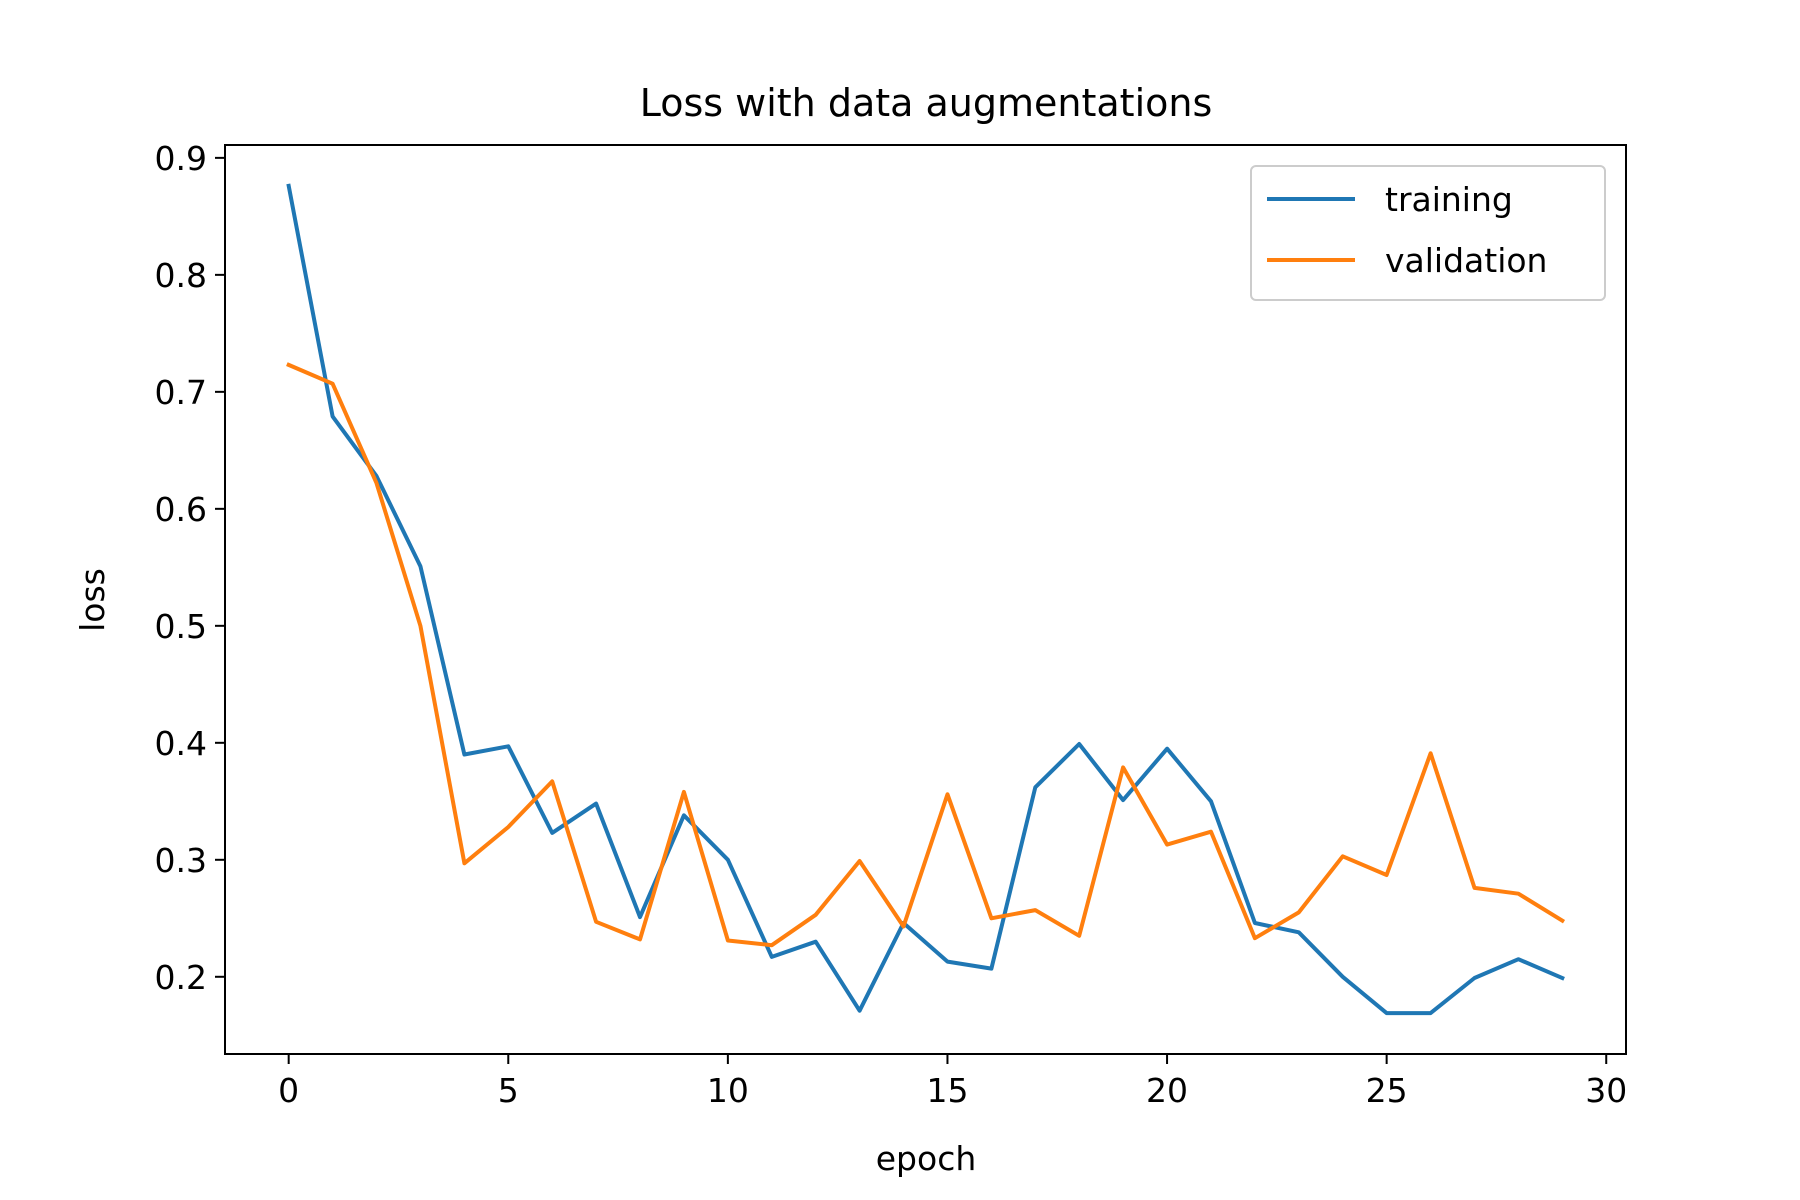 The height and width of the screenshot is (1200, 1800). I want to click on y-tick-label: 0.5, so click(181, 626).